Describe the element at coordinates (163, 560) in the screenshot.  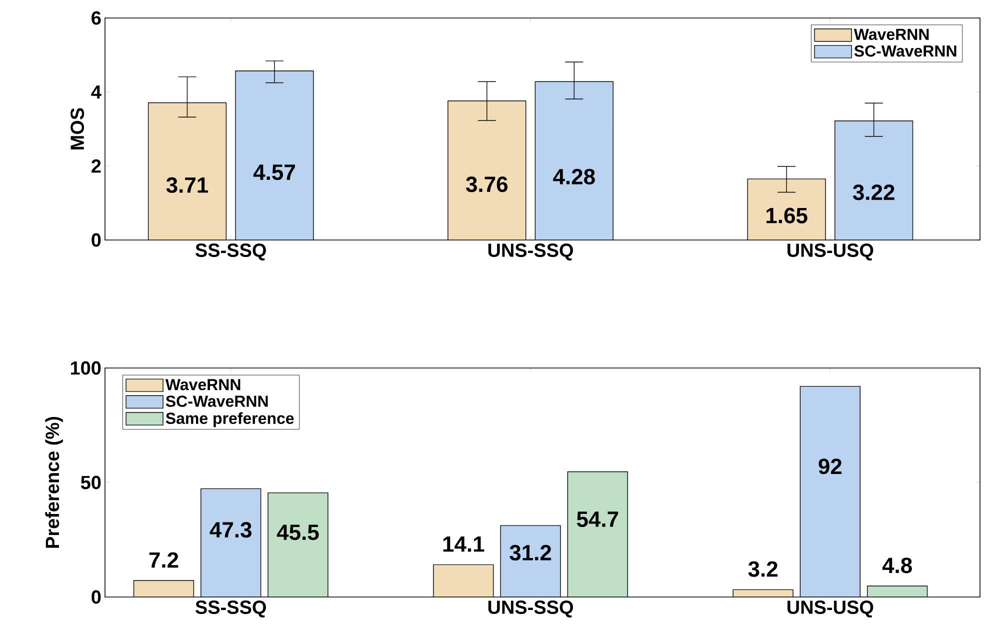
I see `data-label: 7.2` at that location.